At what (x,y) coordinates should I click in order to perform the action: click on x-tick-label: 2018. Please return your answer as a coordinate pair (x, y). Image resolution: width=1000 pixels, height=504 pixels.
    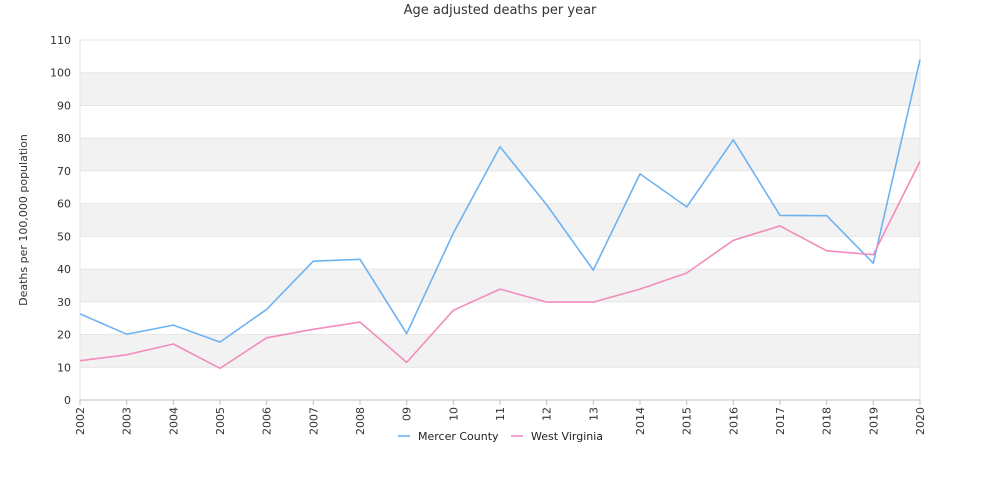
    Looking at the image, I should click on (827, 421).